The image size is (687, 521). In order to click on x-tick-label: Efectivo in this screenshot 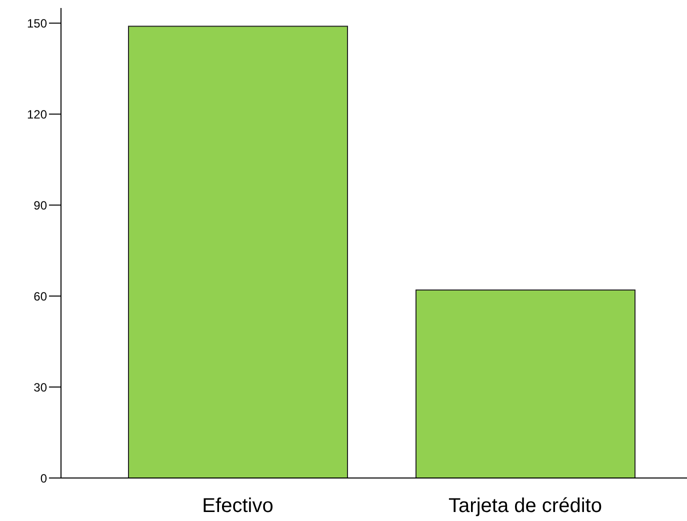, I will do `click(238, 506)`.